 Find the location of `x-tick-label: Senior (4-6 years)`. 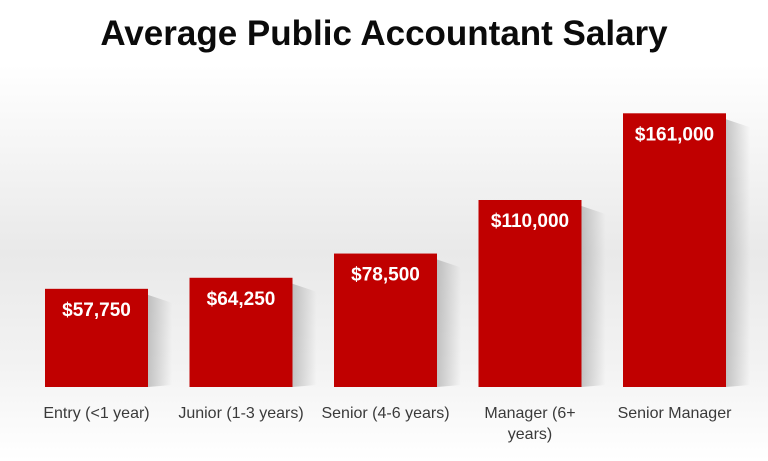

x-tick-label: Senior (4-6 years) is located at coordinates (385, 413).